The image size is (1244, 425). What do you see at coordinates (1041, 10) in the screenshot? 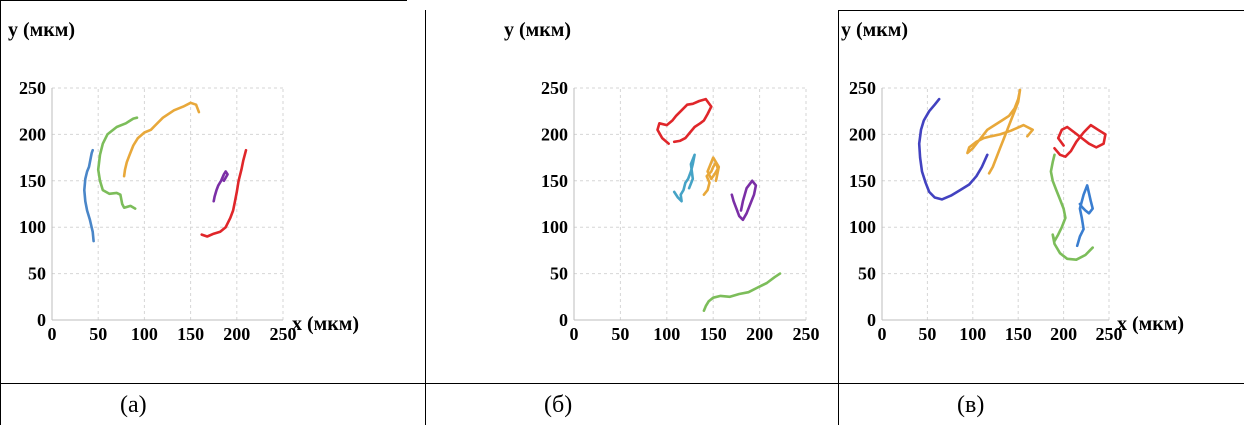
I see `table-top-border-right` at bounding box center [1041, 10].